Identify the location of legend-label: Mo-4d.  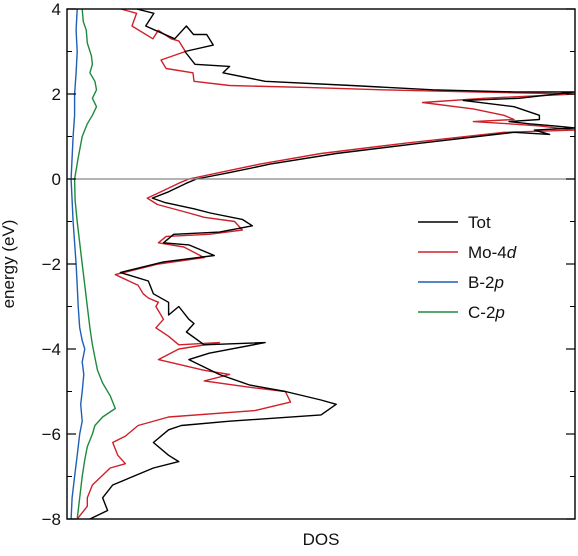
(492, 252).